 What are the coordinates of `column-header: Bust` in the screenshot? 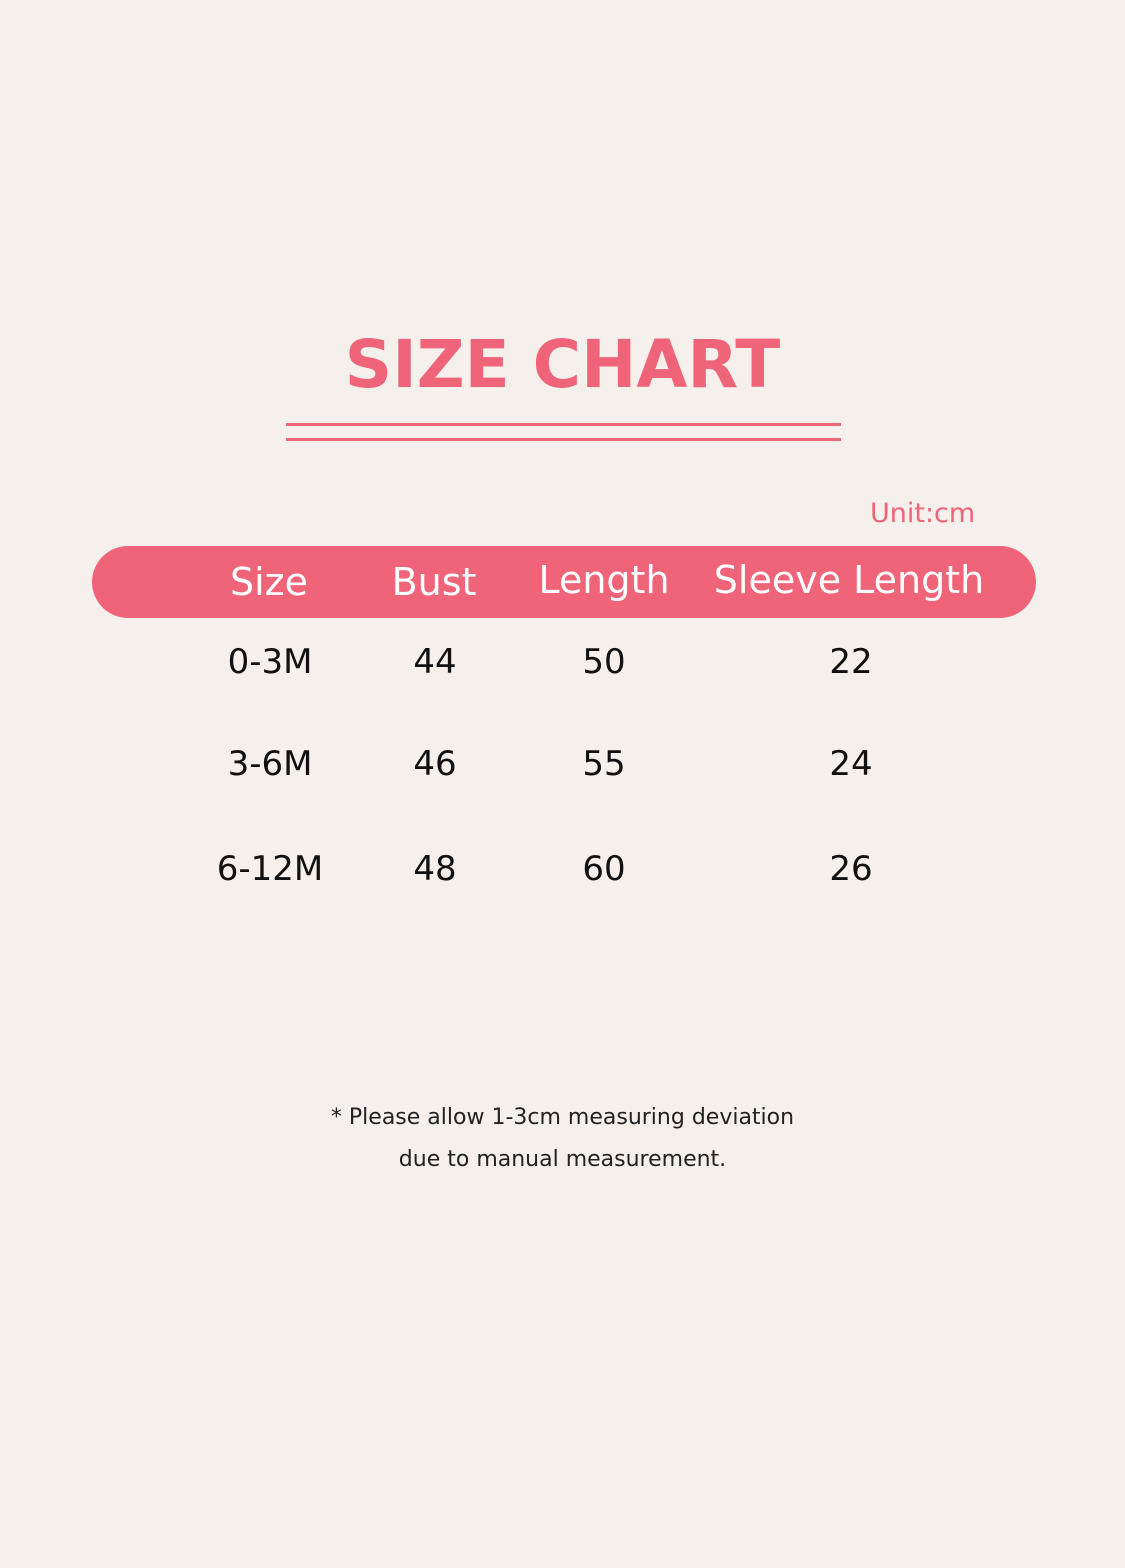 It's located at (434, 582).